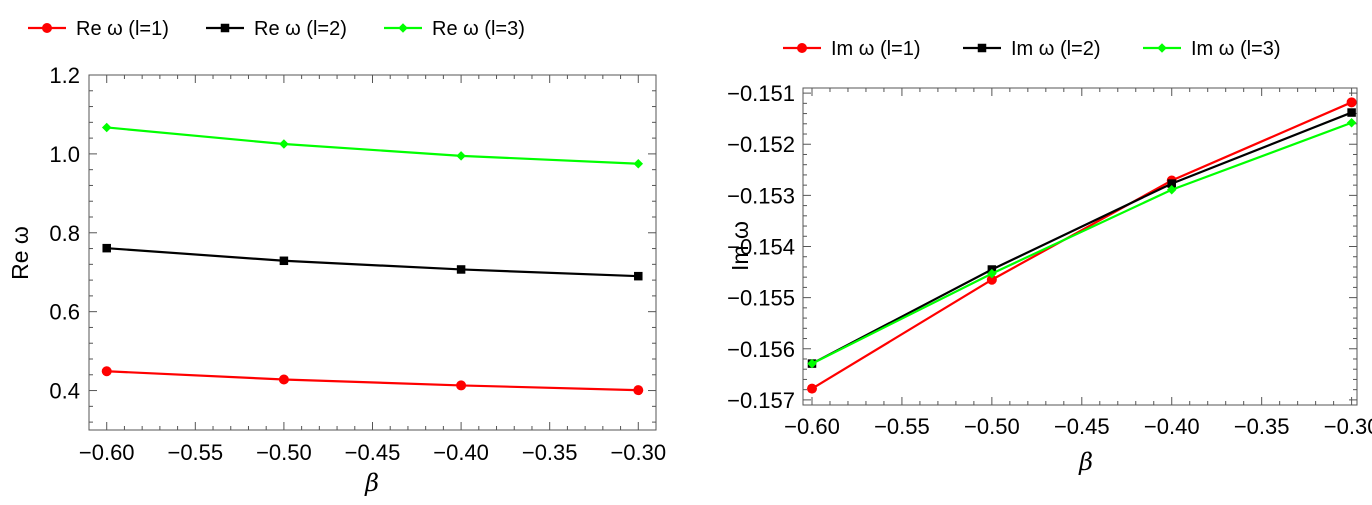 This screenshot has height=505, width=1372. I want to click on legend-label: Im ω (l=2), so click(1056, 49).